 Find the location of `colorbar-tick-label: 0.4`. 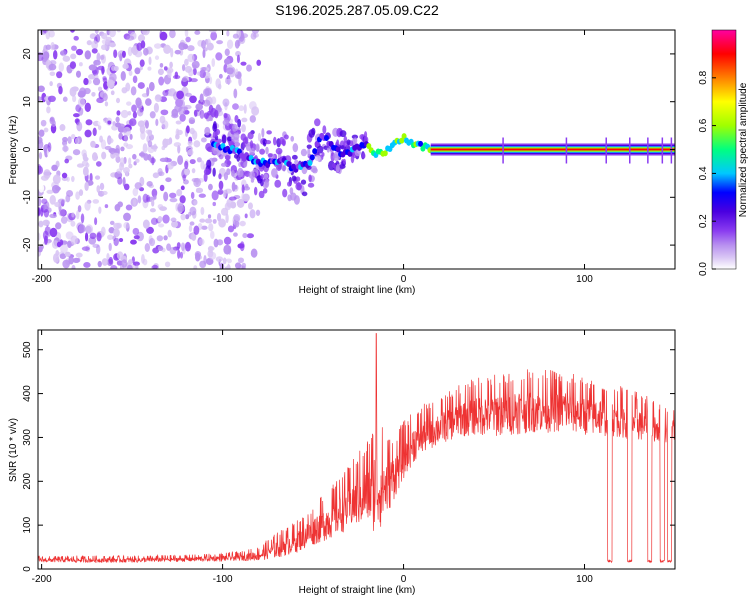

colorbar-tick-label: 0.4 is located at coordinates (703, 173).